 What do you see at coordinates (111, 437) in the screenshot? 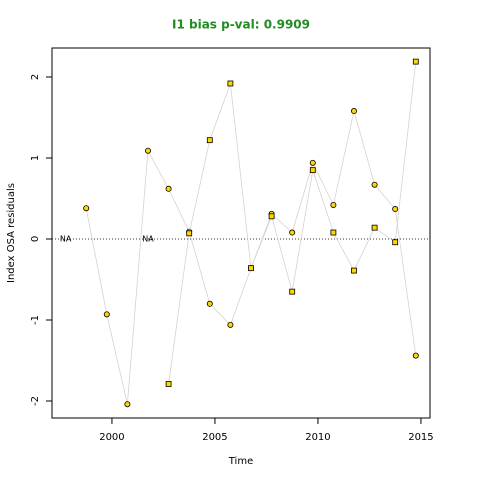
I see `x-tick-label: 2000` at bounding box center [111, 437].